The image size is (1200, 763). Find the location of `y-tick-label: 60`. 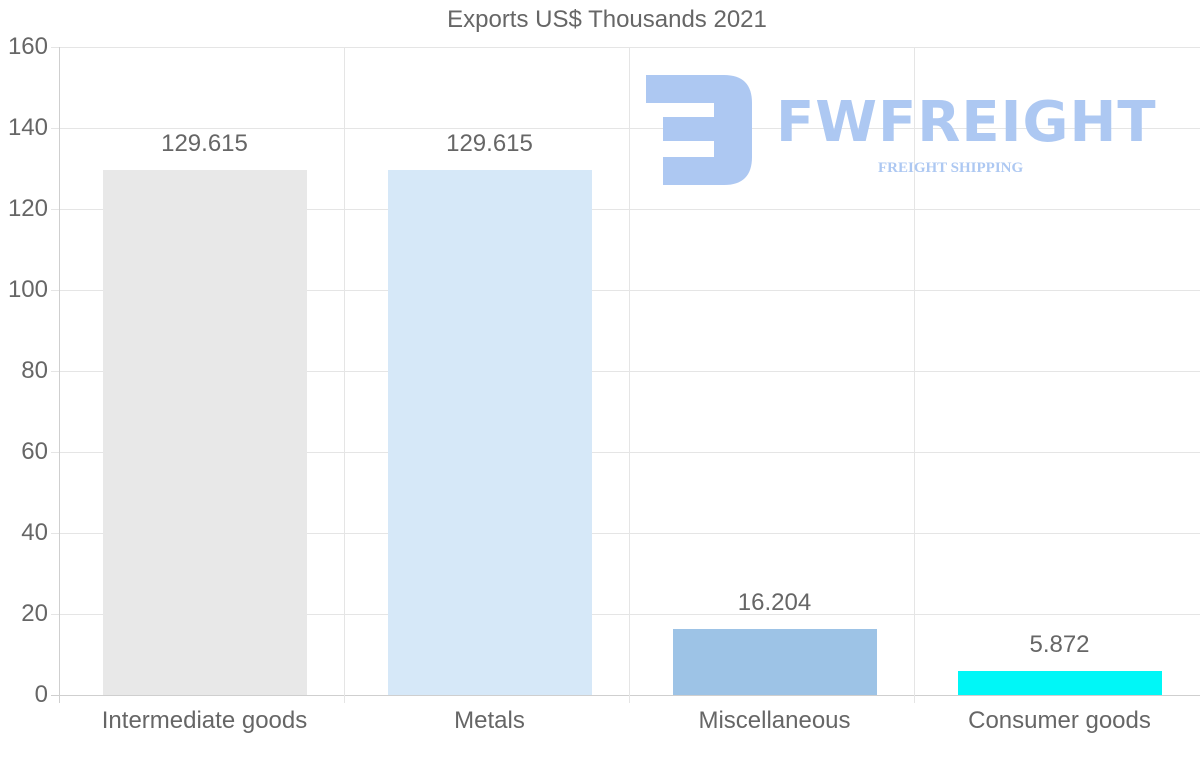

y-tick-label: 60 is located at coordinates (34, 451).